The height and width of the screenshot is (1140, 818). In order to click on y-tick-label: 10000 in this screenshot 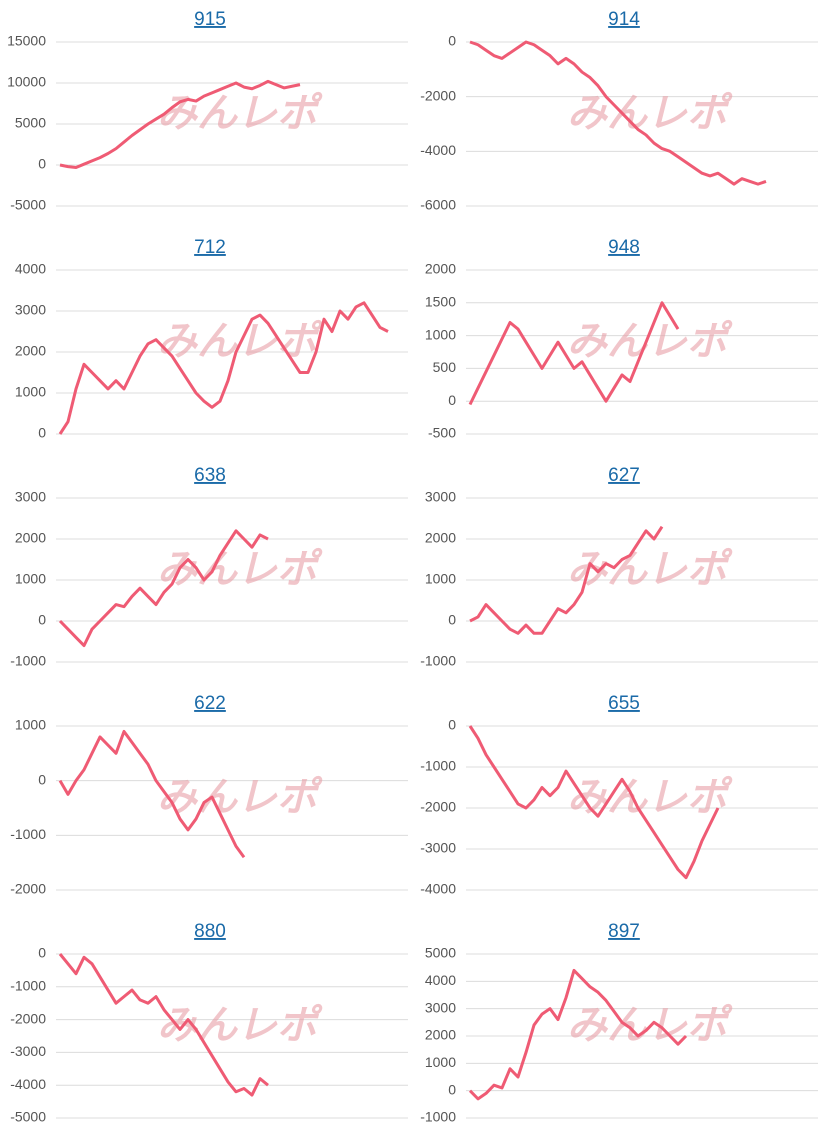, I will do `click(26, 82)`.